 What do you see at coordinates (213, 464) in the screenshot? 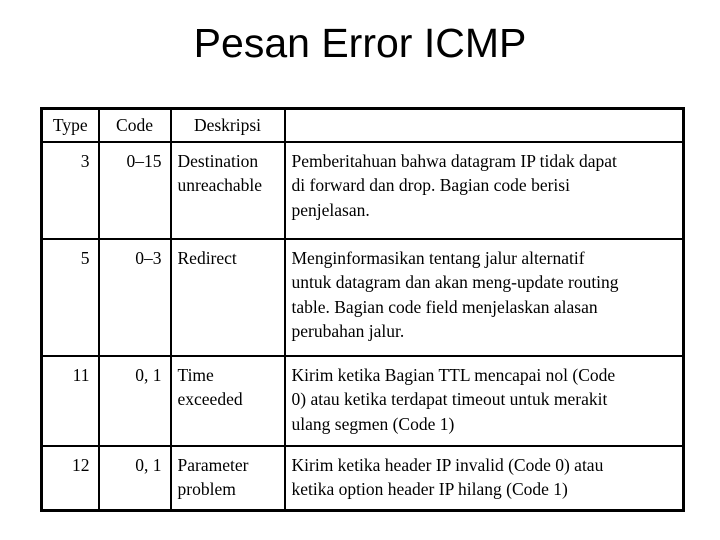
I see `text-line: Parameter` at bounding box center [213, 464].